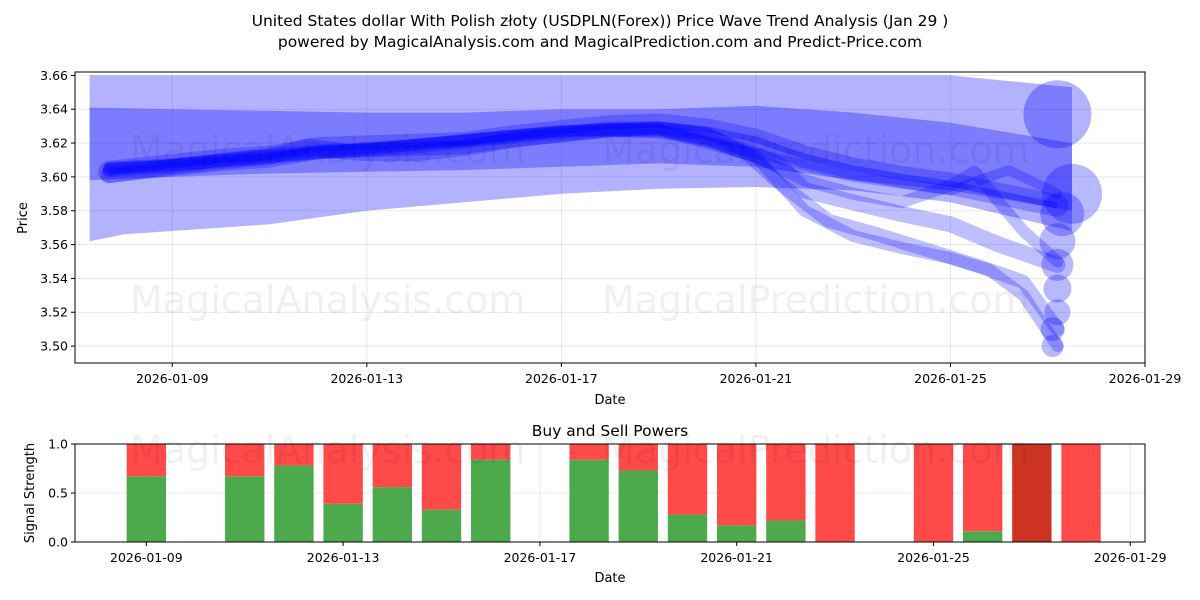  What do you see at coordinates (609, 578) in the screenshot?
I see `signal-x-axis-label: Date` at bounding box center [609, 578].